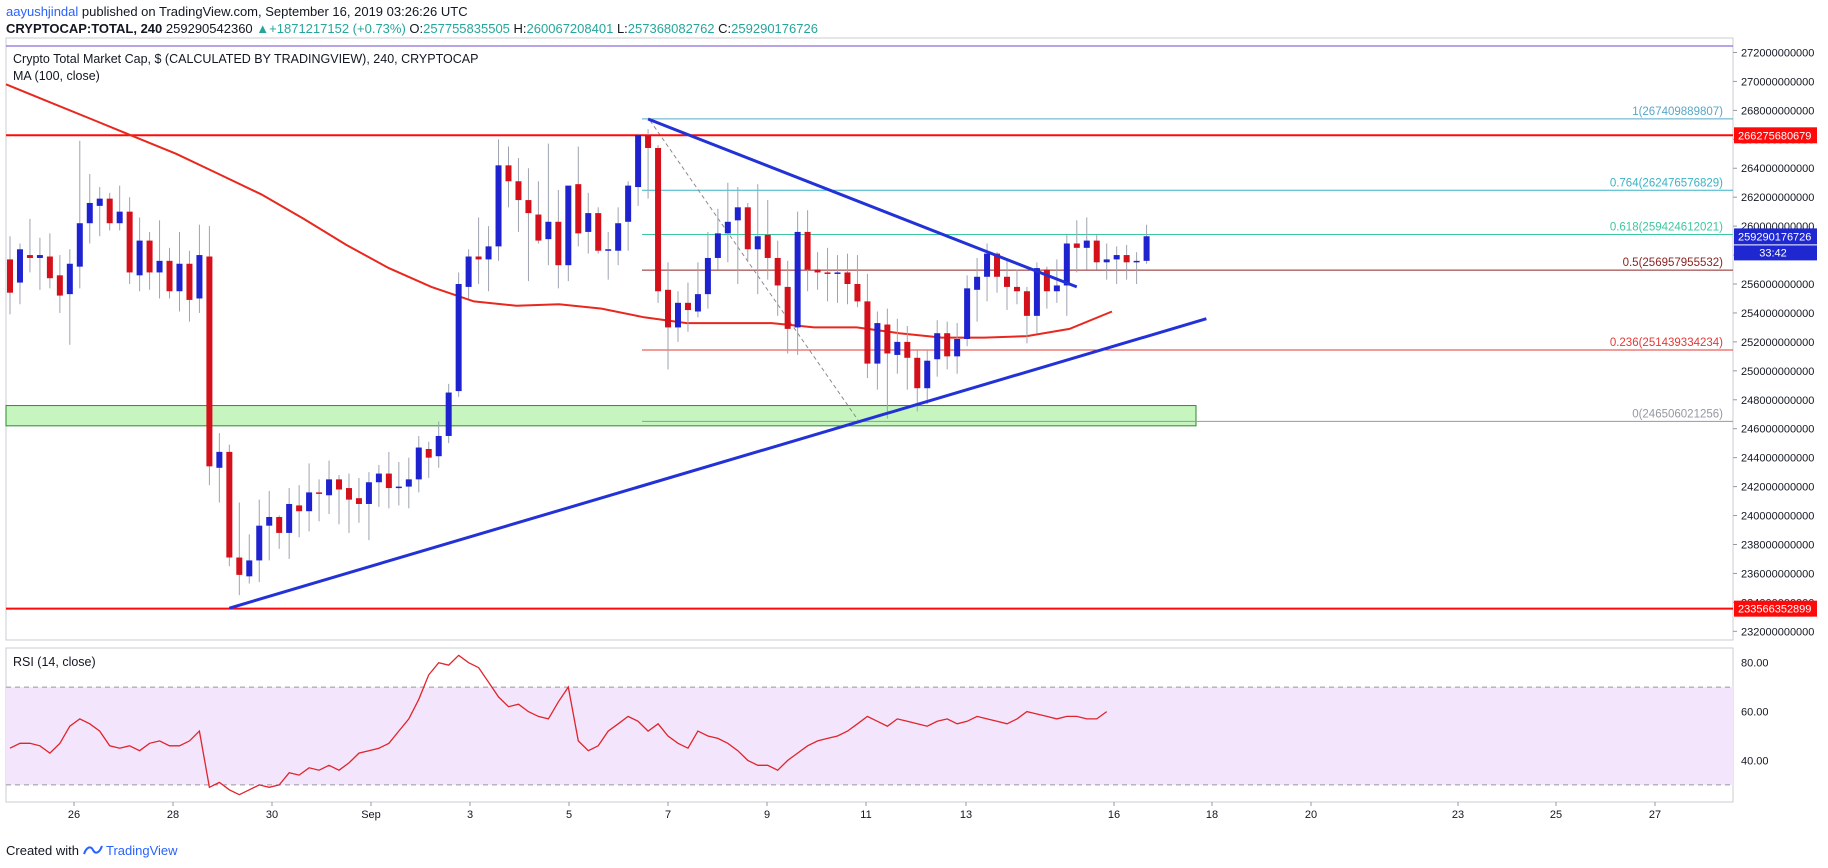 The image size is (1828, 868). What do you see at coordinates (1755, 713) in the screenshot?
I see `rsi-tick-label: 60.00` at bounding box center [1755, 713].